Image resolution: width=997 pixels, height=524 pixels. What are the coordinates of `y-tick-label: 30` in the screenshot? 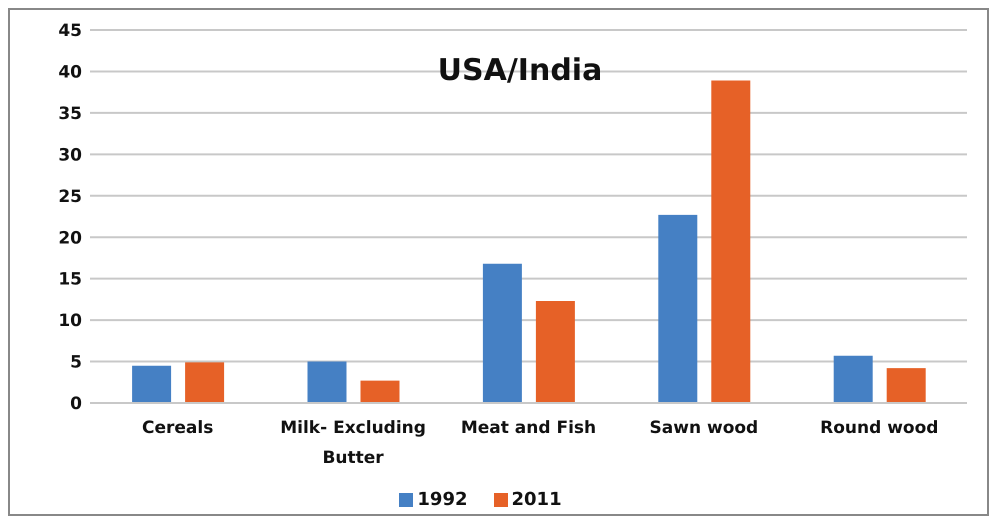 It's located at (70, 155).